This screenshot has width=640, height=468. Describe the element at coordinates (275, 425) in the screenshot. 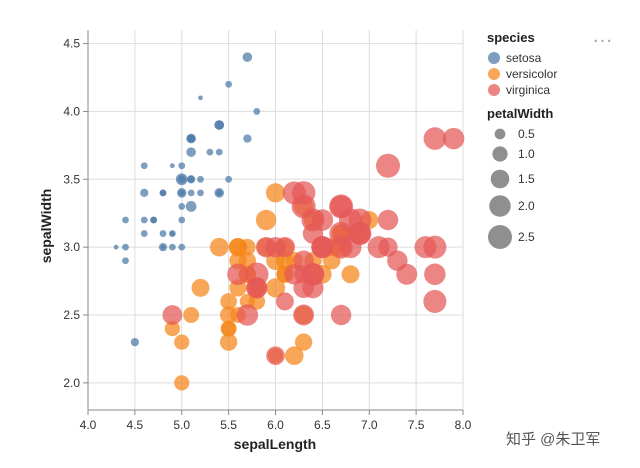

I see `x-tick-label: 6.0` at that location.